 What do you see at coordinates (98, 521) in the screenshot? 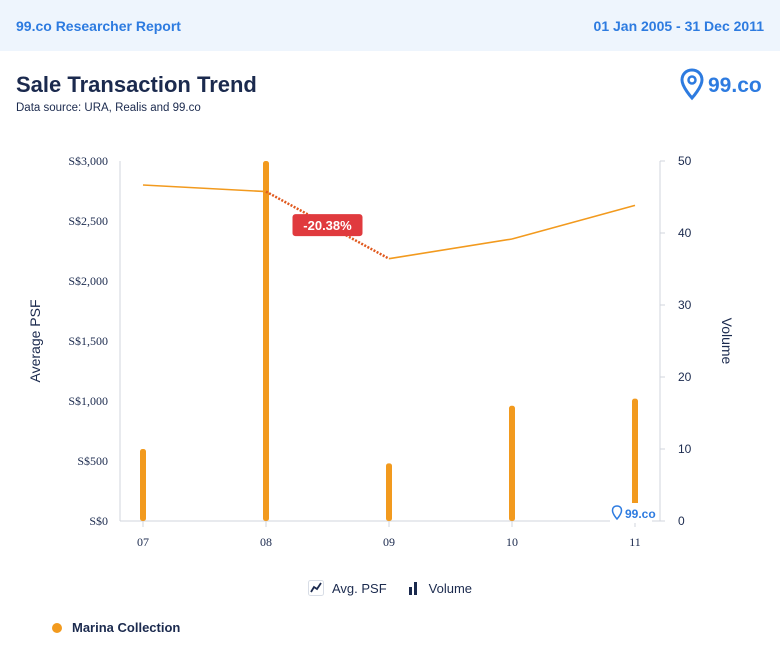
I see `y-tick-label-left: S$0` at bounding box center [98, 521].